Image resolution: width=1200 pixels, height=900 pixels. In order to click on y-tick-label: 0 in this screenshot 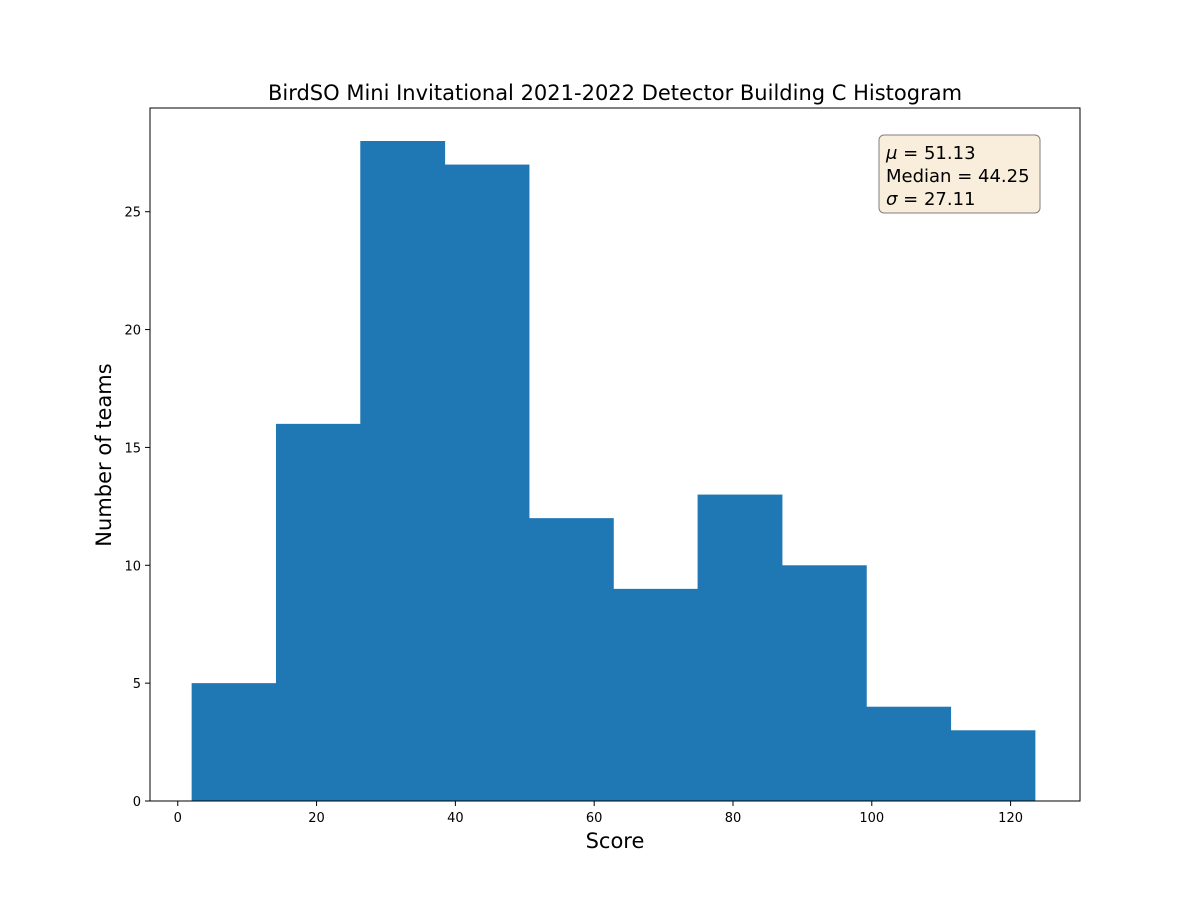, I will do `click(137, 802)`.